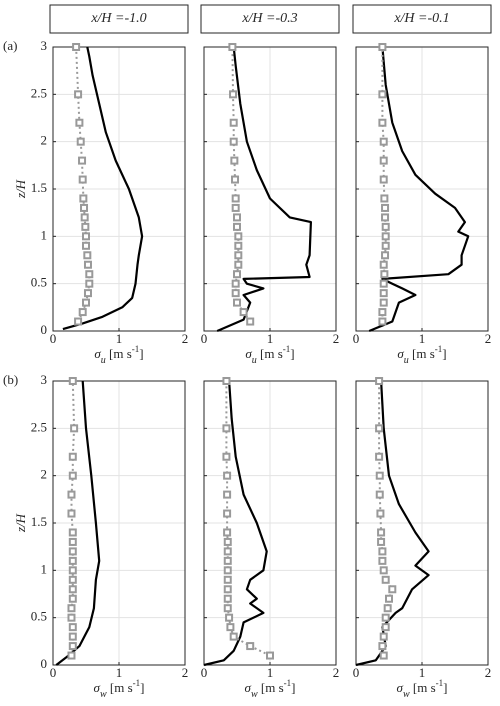 The image size is (500, 706). What do you see at coordinates (10, 45) in the screenshot?
I see `panel-label: (a)` at bounding box center [10, 45].